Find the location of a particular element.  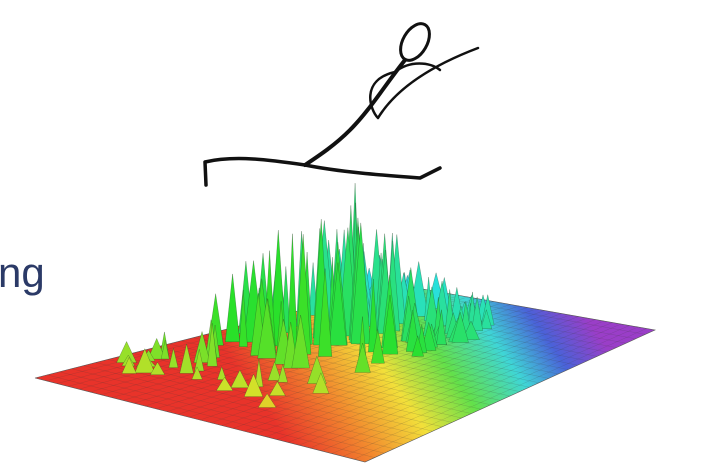

title-fragment: ng is located at coordinates (22, 272).